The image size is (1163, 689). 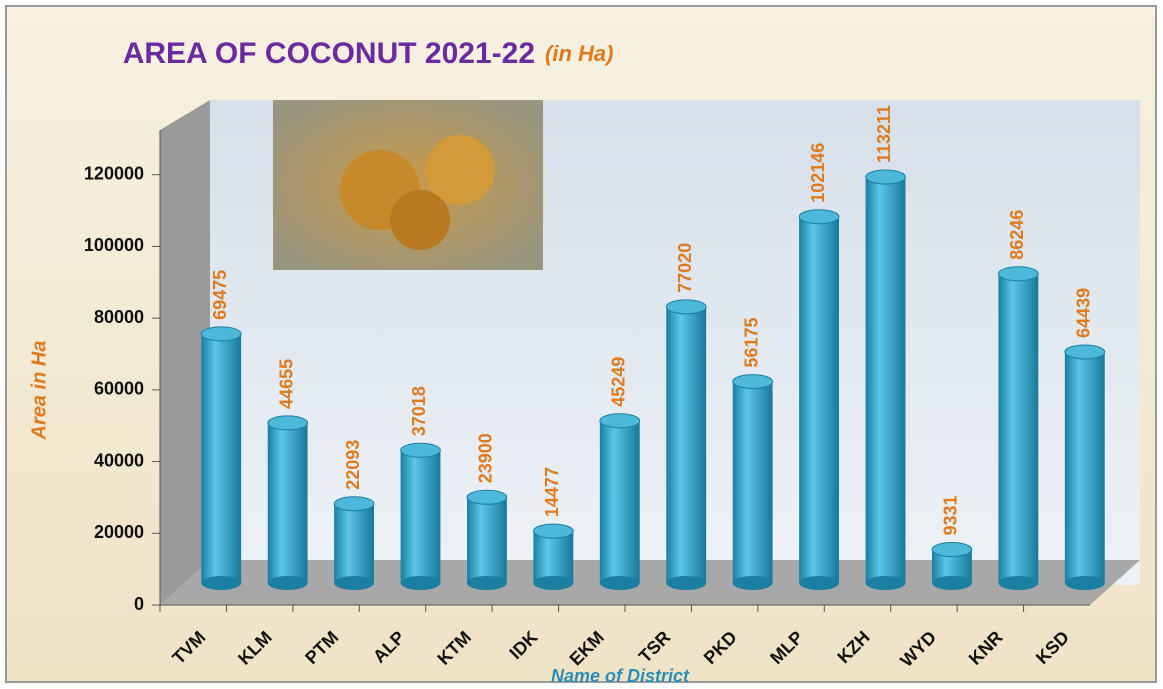 I want to click on y-tick-label: 20000, so click(x=119, y=532).